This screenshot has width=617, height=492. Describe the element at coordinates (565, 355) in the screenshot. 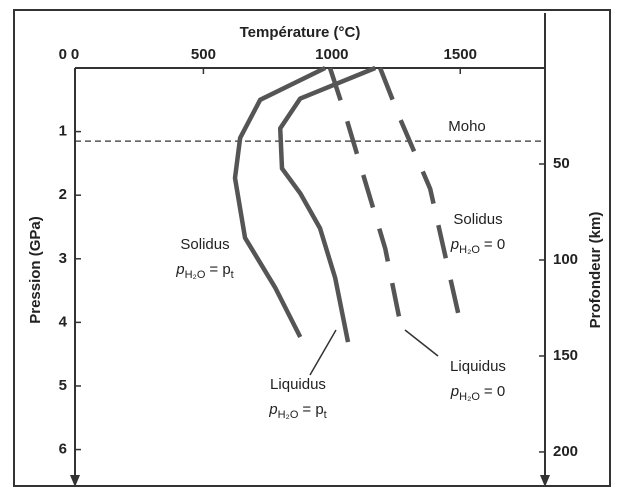

I see `y2-tick-label: 150` at that location.